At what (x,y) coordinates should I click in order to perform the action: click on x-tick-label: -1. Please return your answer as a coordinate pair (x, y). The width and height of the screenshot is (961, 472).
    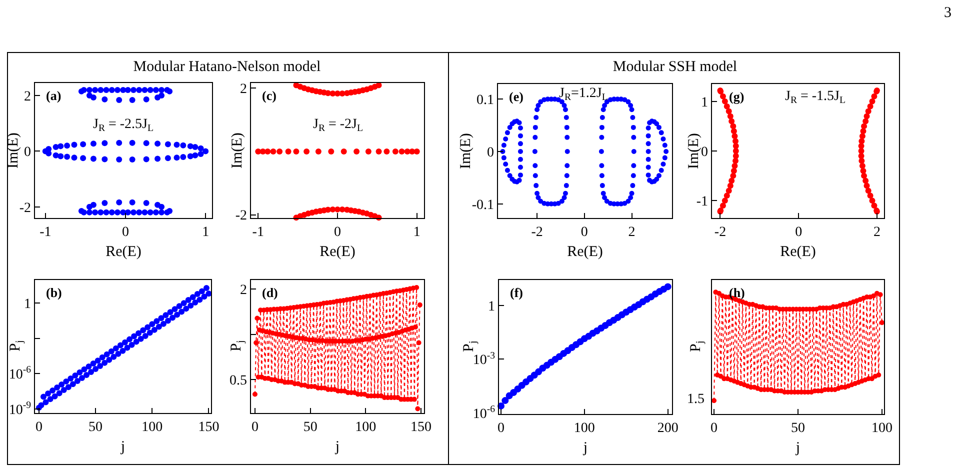
    Looking at the image, I should click on (46, 232).